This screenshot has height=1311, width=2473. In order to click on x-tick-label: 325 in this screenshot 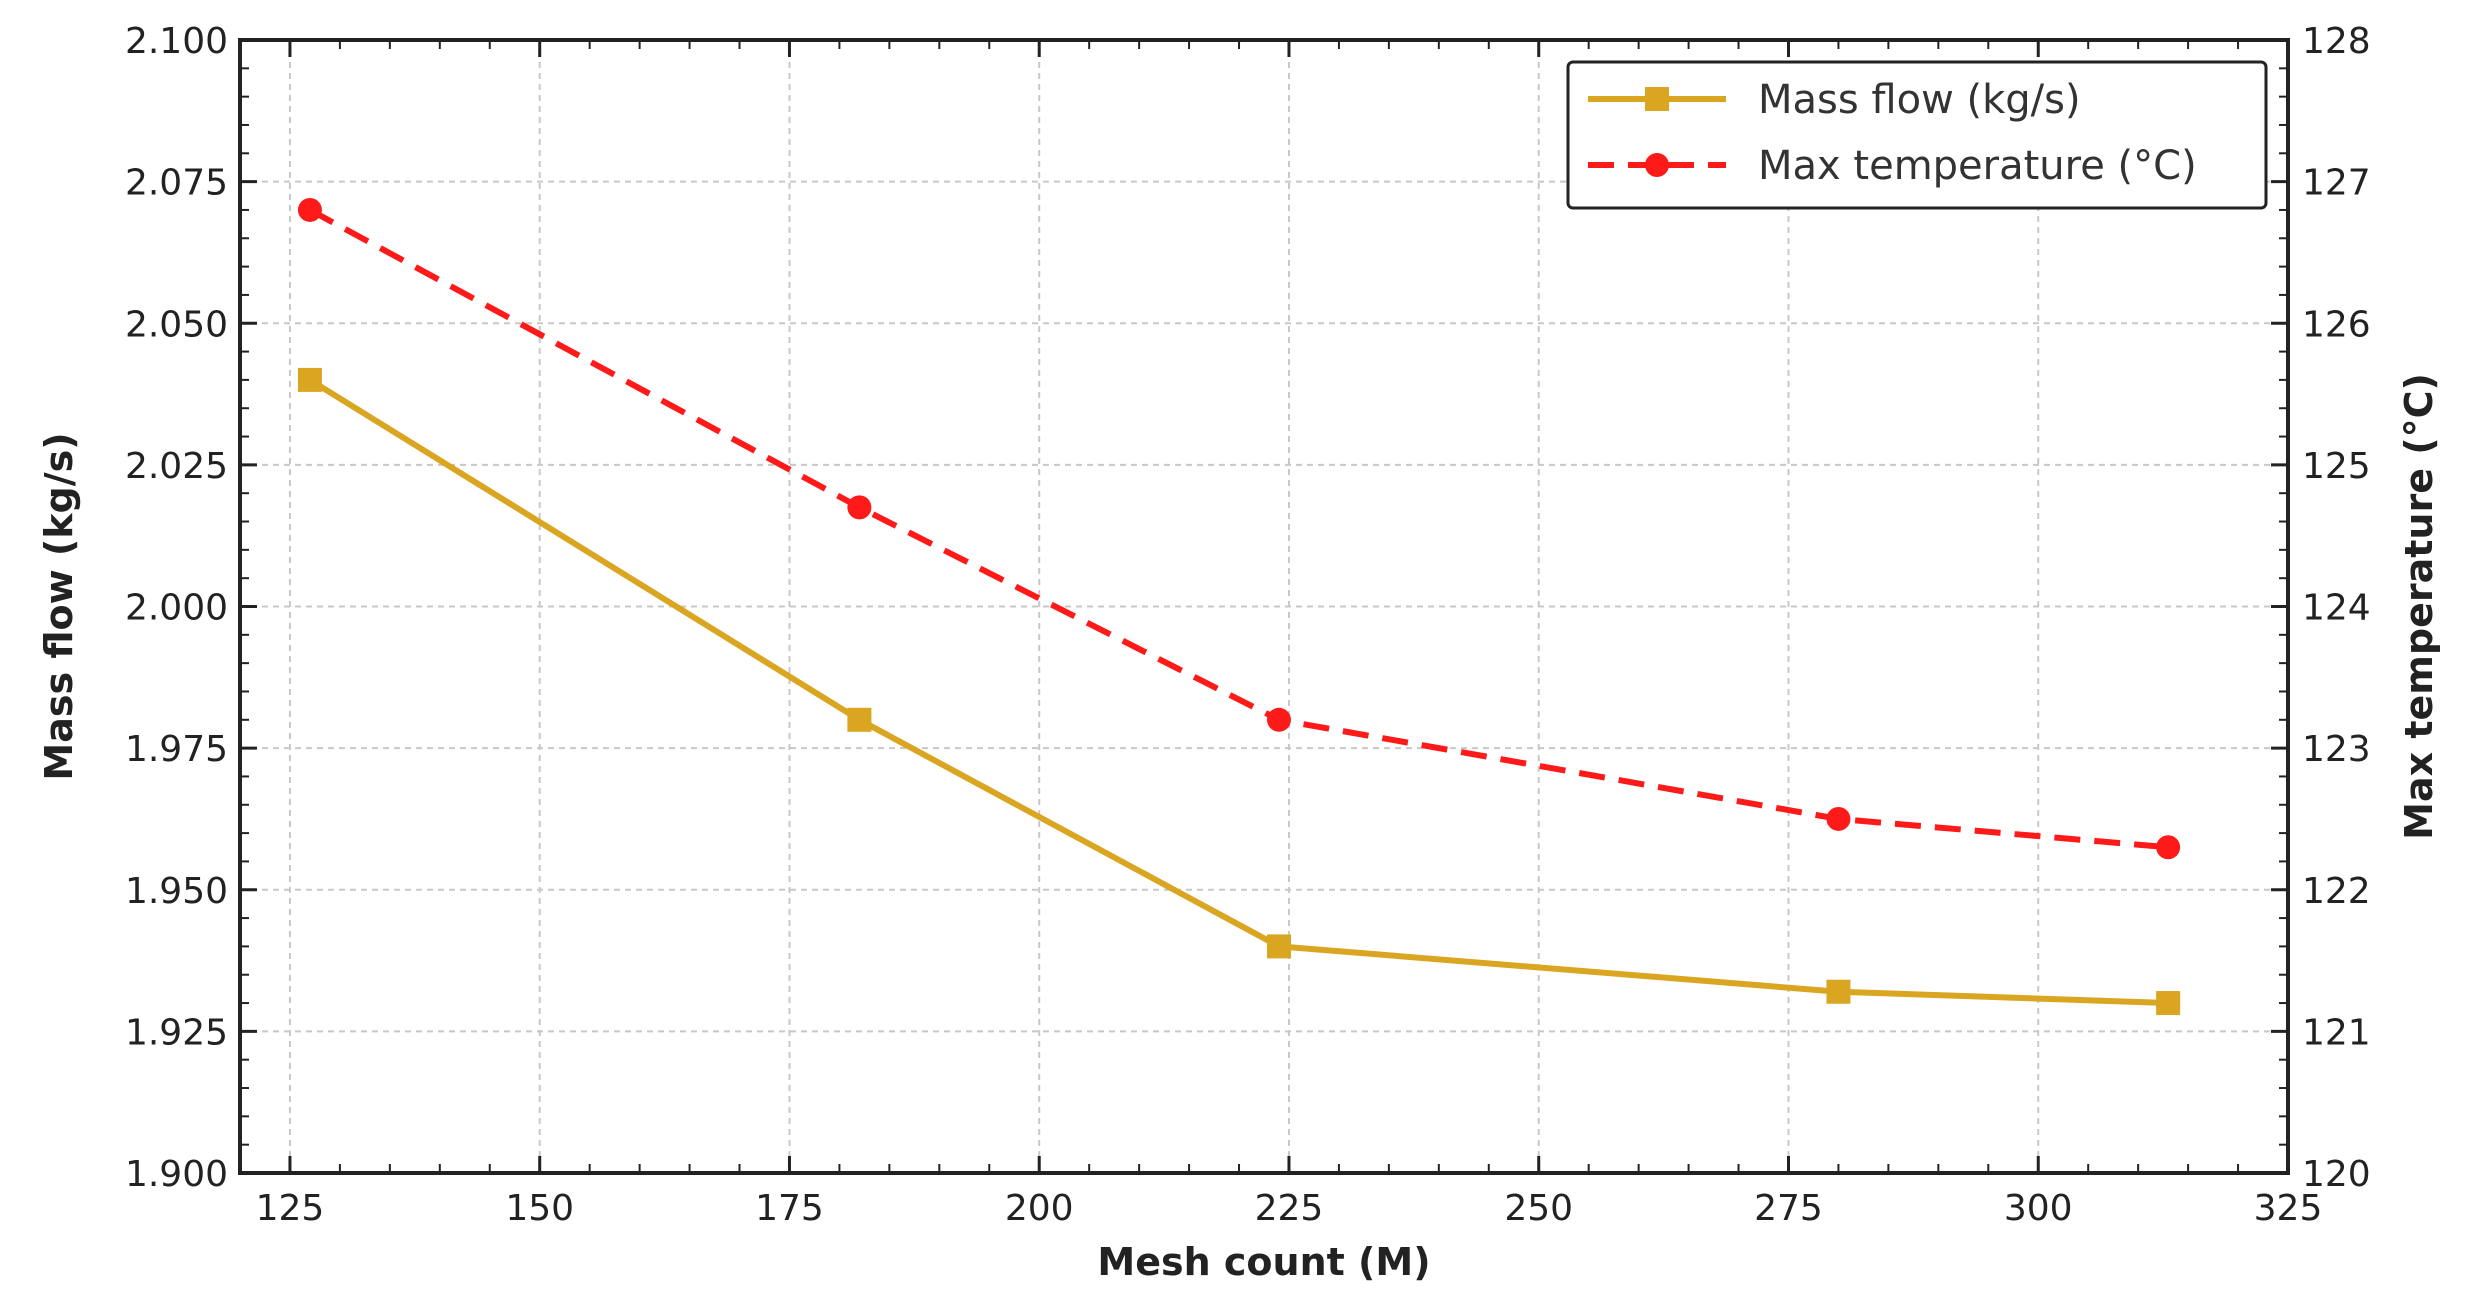, I will do `click(2288, 1208)`.